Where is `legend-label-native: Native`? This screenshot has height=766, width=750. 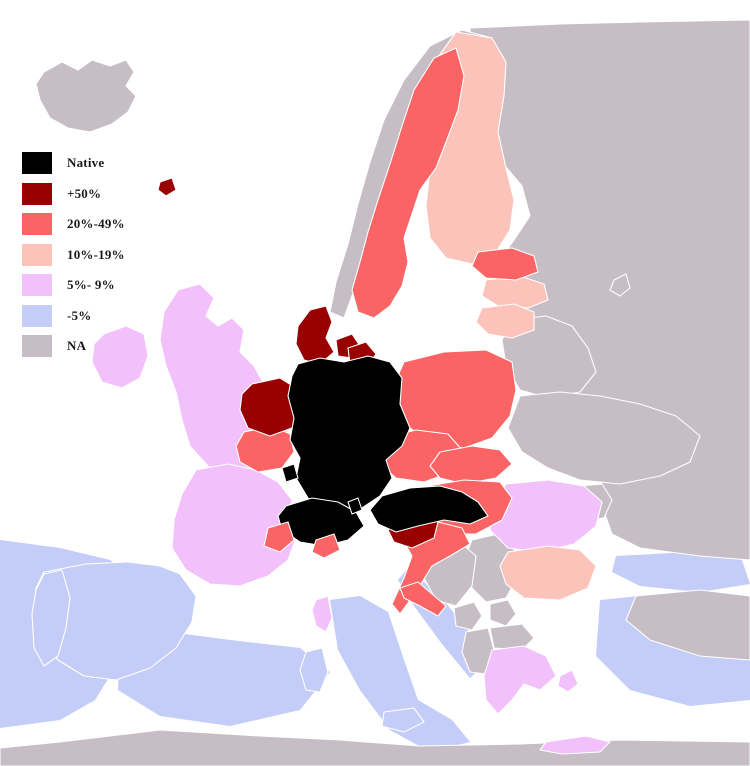
legend-label-native: Native is located at coordinates (86, 163).